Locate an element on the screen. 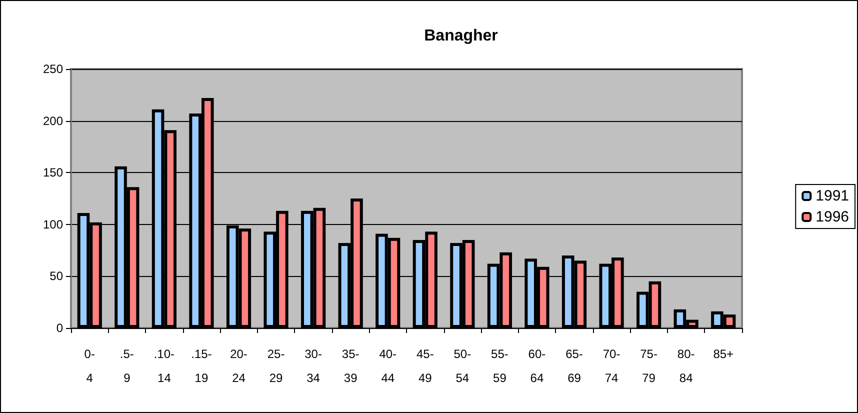  y-tick-label: 50 is located at coordinates (57, 276).